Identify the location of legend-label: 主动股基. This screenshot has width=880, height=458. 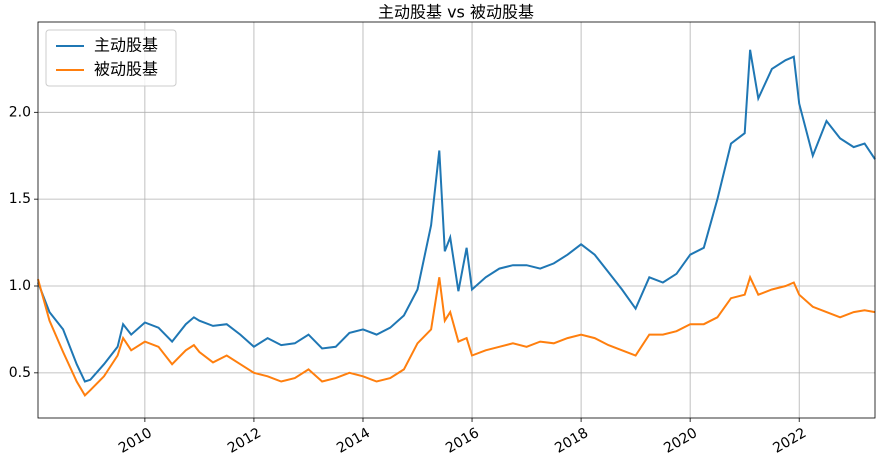
(126, 45).